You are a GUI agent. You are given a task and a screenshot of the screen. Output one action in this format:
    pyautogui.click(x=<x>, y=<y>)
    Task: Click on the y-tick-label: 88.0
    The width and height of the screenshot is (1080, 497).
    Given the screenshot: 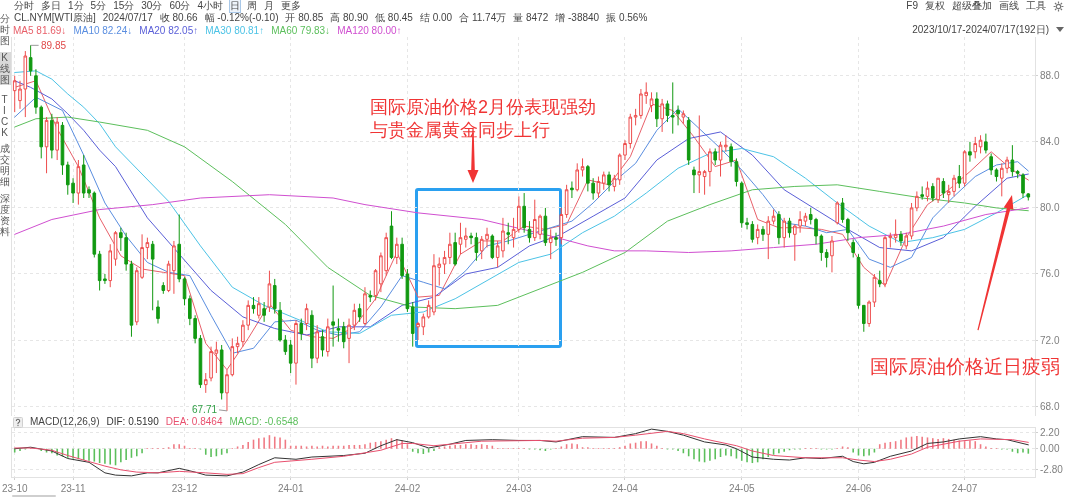 What is the action you would take?
    pyautogui.click(x=1050, y=76)
    